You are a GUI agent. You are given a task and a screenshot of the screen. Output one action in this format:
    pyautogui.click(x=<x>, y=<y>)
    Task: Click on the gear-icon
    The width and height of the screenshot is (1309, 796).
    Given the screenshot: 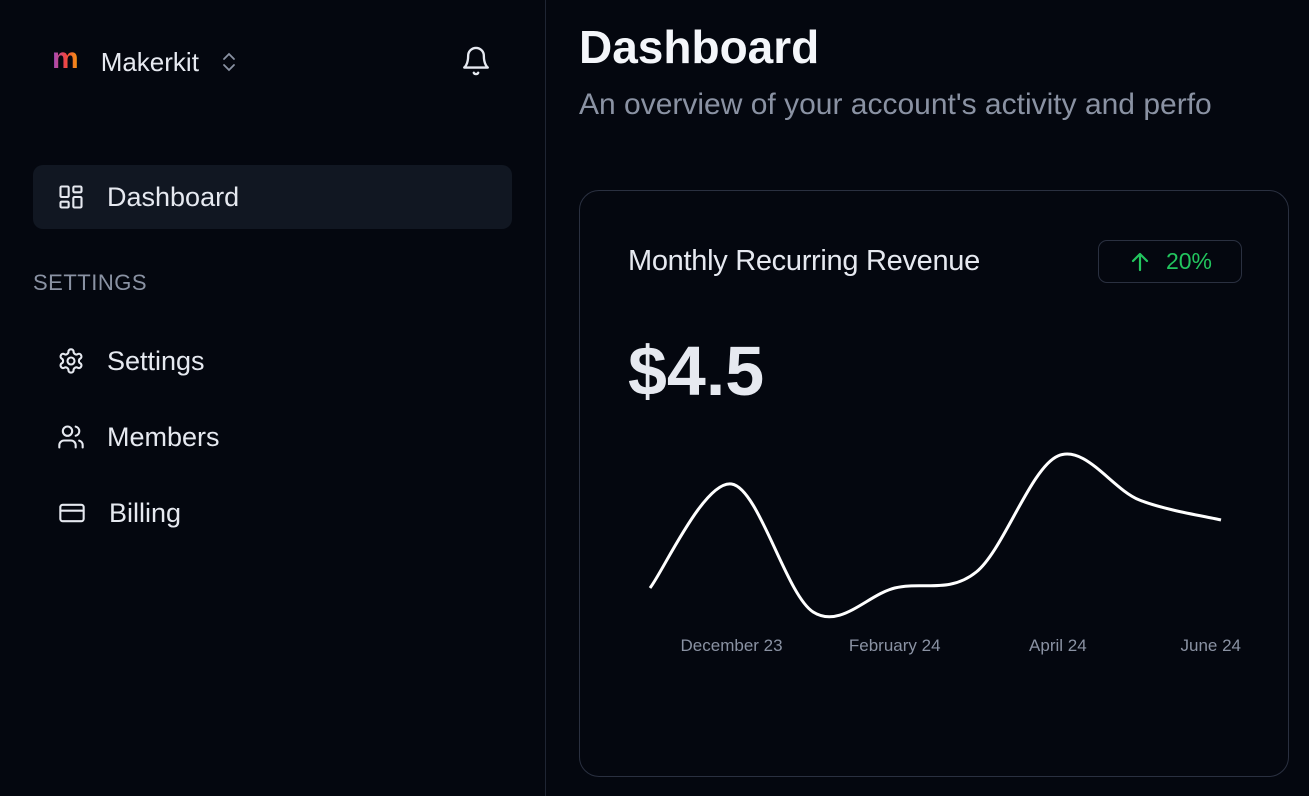 What is the action you would take?
    pyautogui.click(x=71, y=361)
    